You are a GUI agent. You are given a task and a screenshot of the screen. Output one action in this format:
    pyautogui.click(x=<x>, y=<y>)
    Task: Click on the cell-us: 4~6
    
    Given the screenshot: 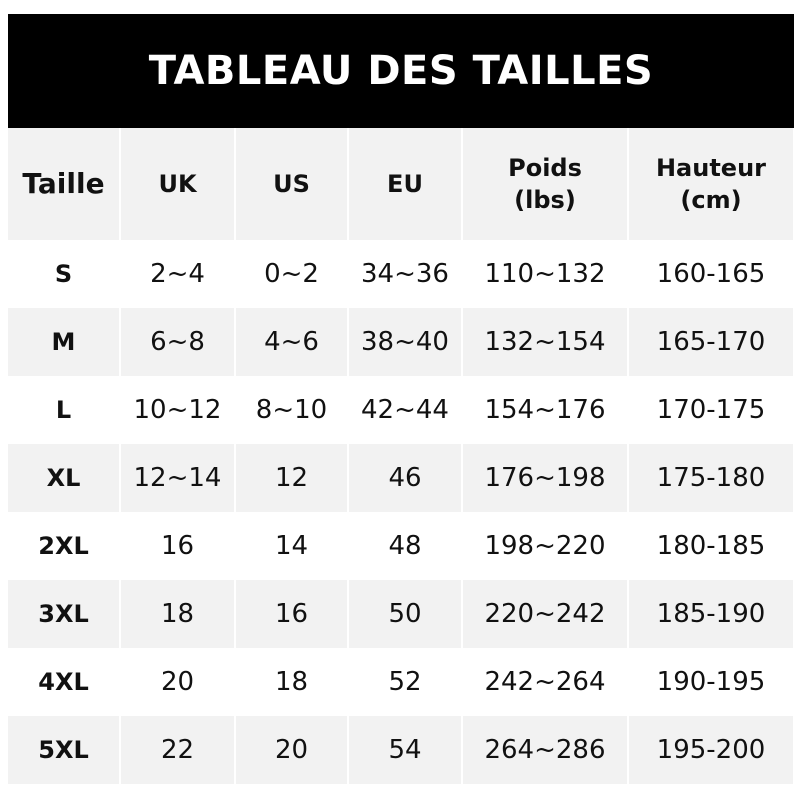 What is the action you would take?
    pyautogui.click(x=292, y=342)
    